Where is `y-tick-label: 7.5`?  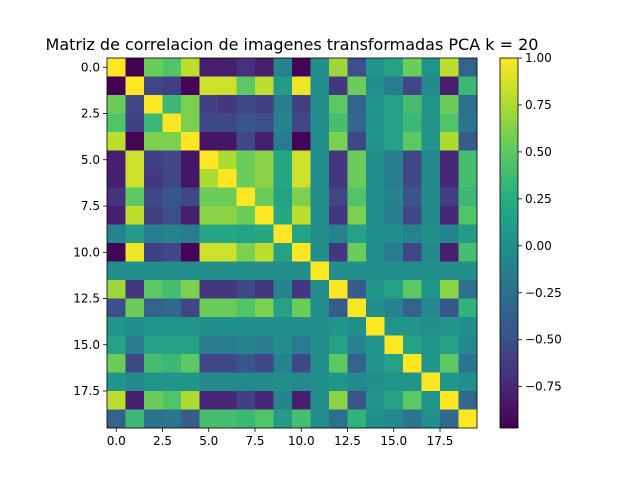 y-tick-label: 7.5 is located at coordinates (90, 206).